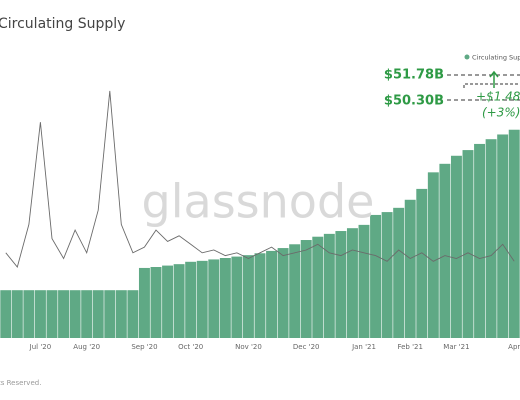 This screenshot has height=400, width=520. Describe the element at coordinates (306, 347) in the screenshot. I see `x-tick-label: Dec '20` at that location.